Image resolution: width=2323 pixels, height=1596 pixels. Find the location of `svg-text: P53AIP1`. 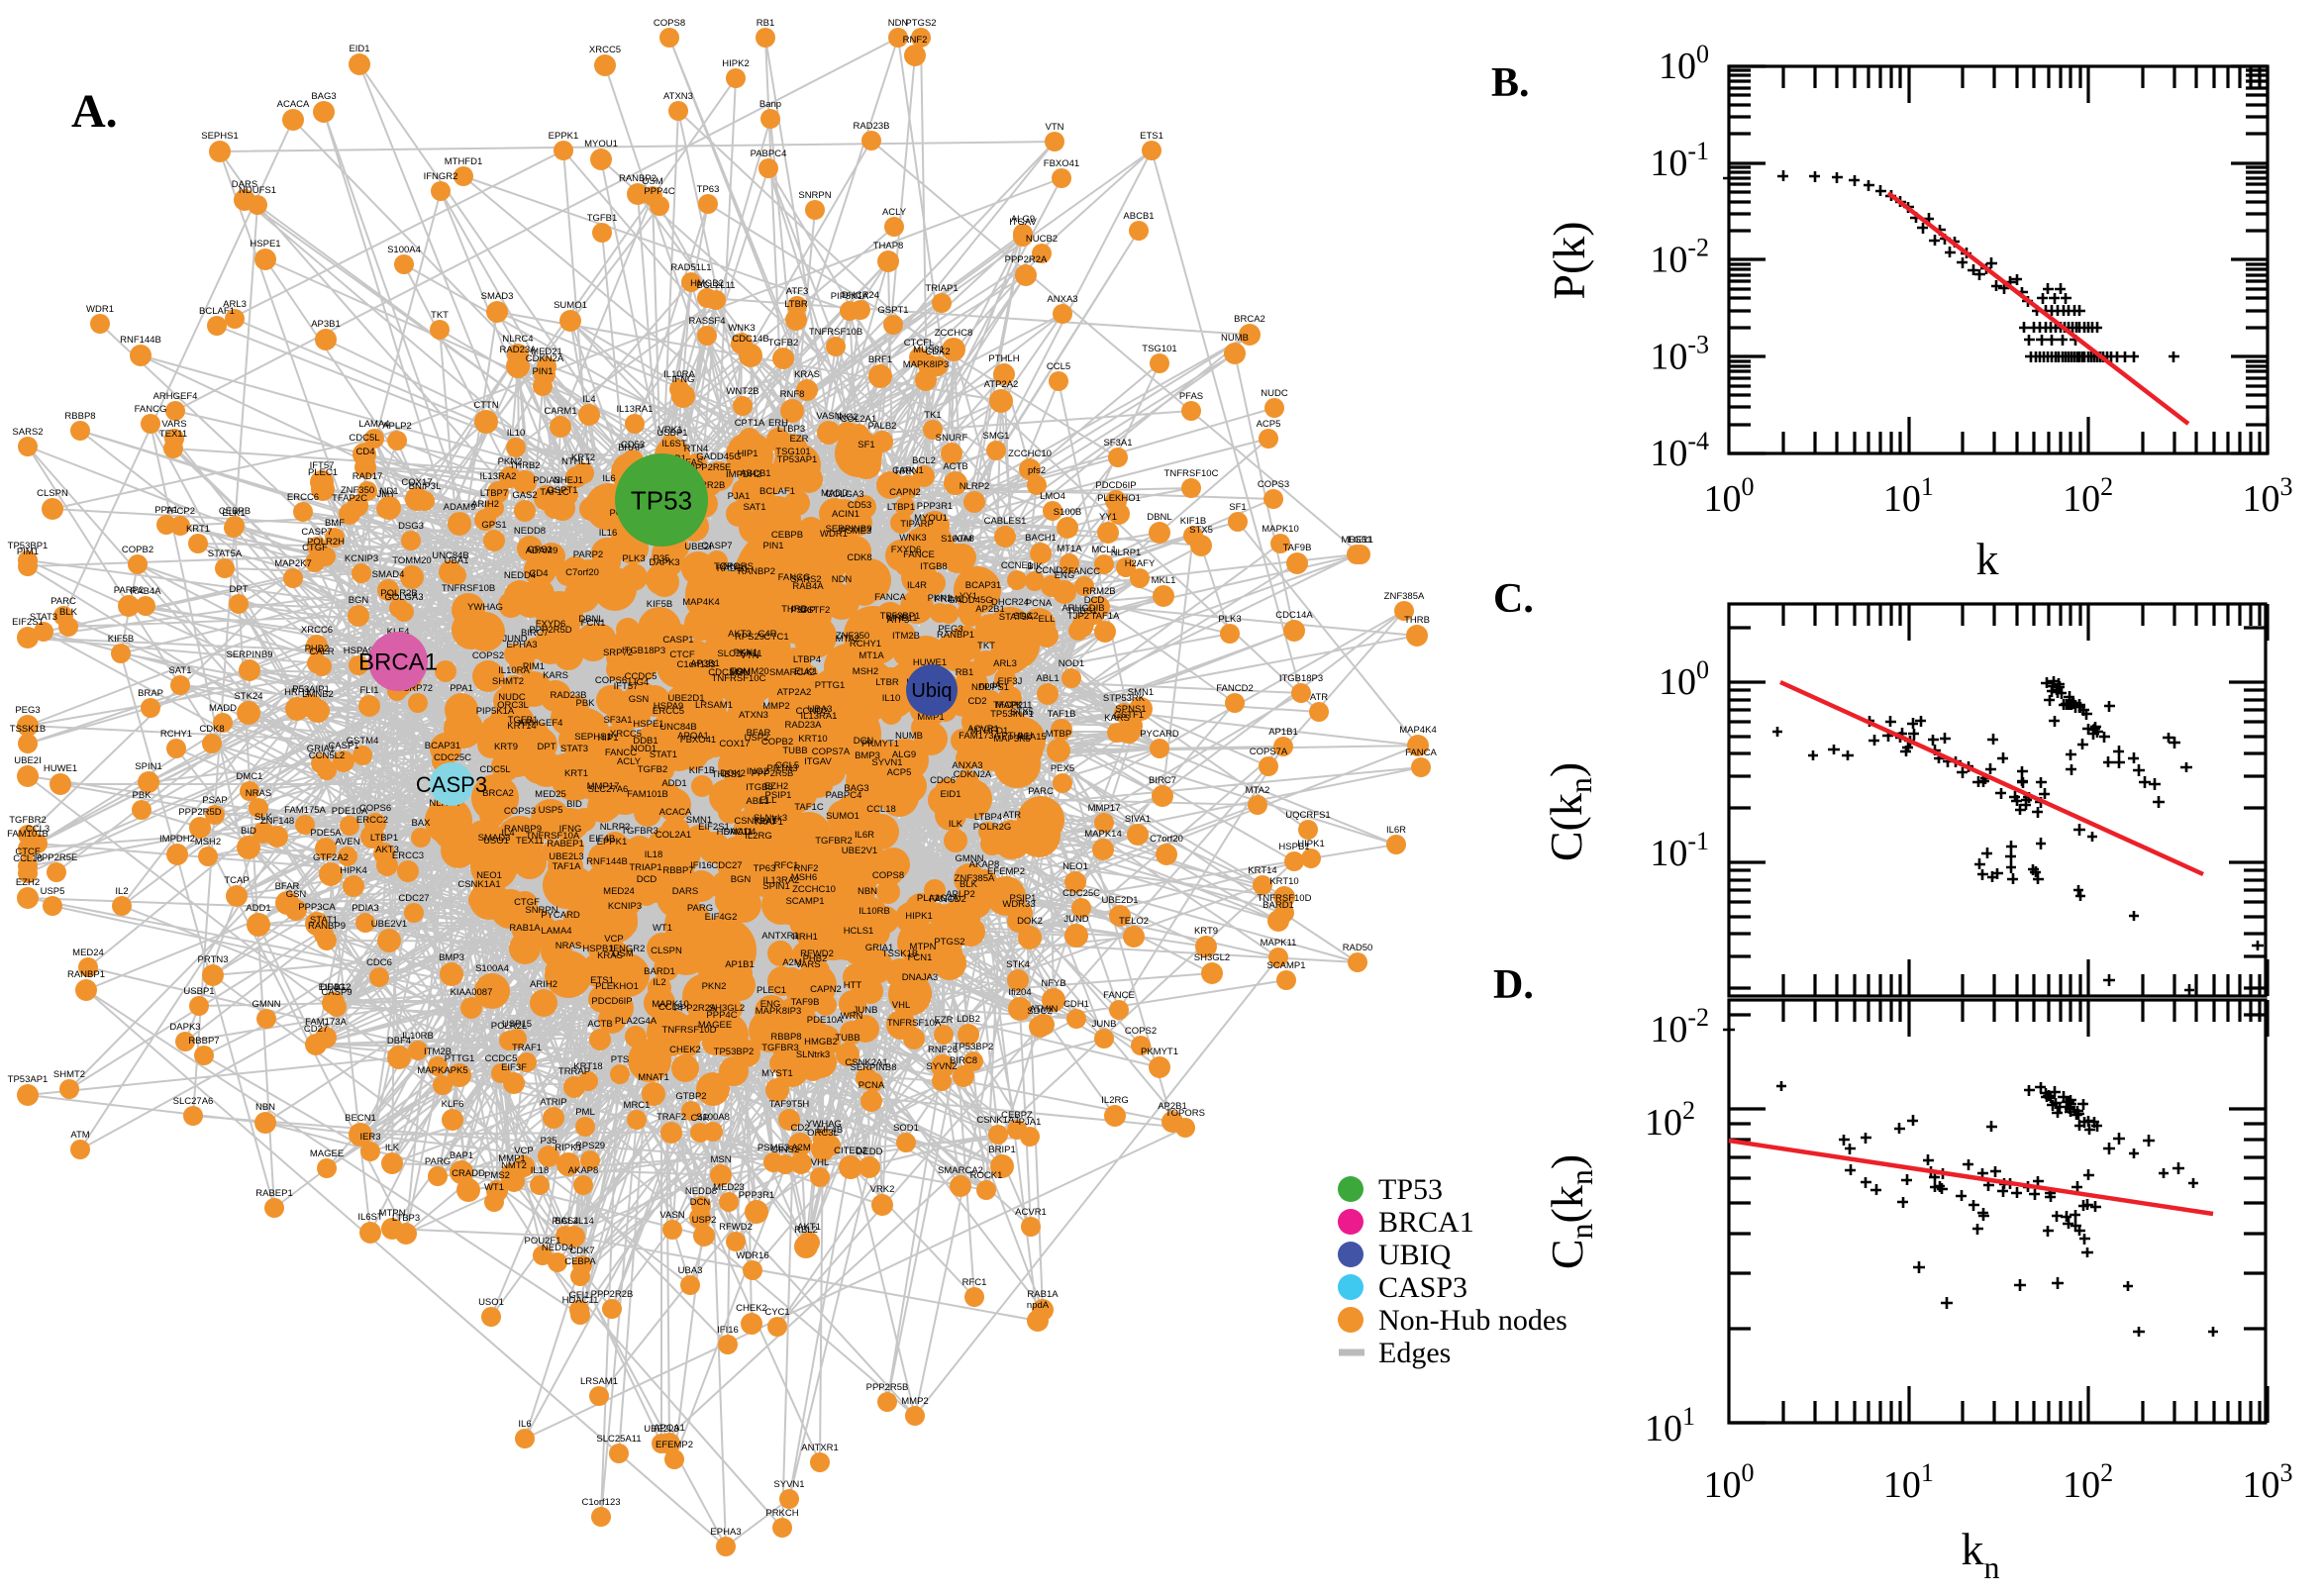

svg-text: P53AIP1 is located at coordinates (311, 689).